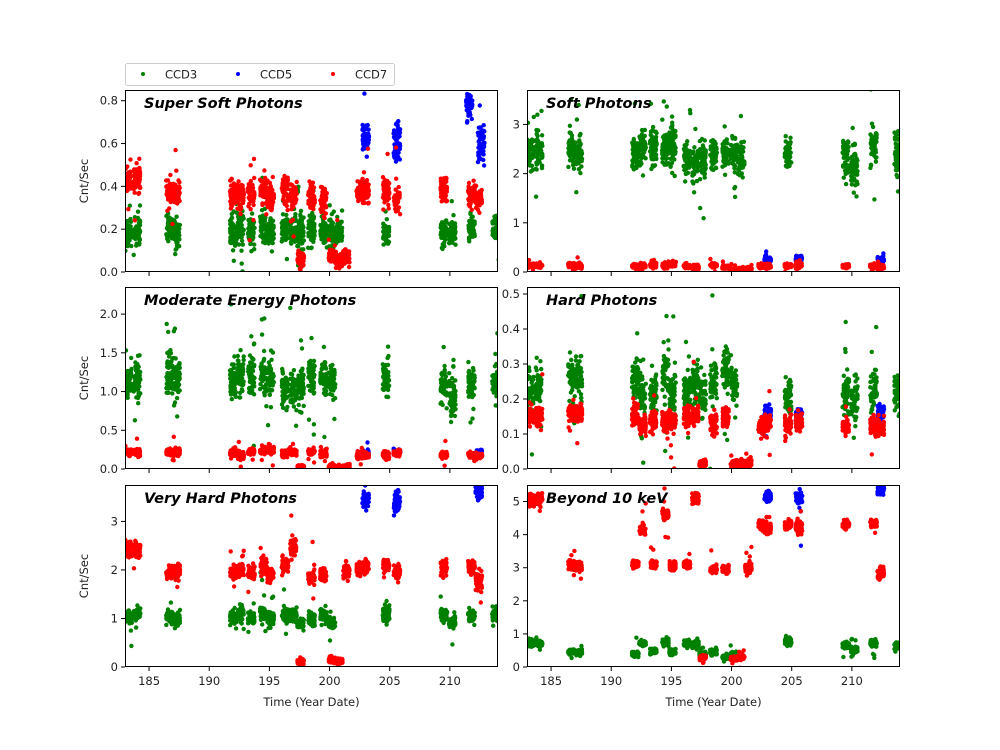 This screenshot has width=1000, height=750. I want to click on series-ccd3, so click(713, 155).